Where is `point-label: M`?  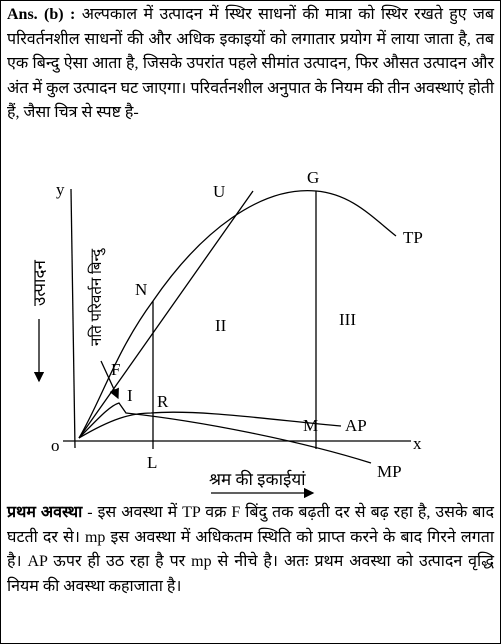 point-label: M is located at coordinates (310, 425).